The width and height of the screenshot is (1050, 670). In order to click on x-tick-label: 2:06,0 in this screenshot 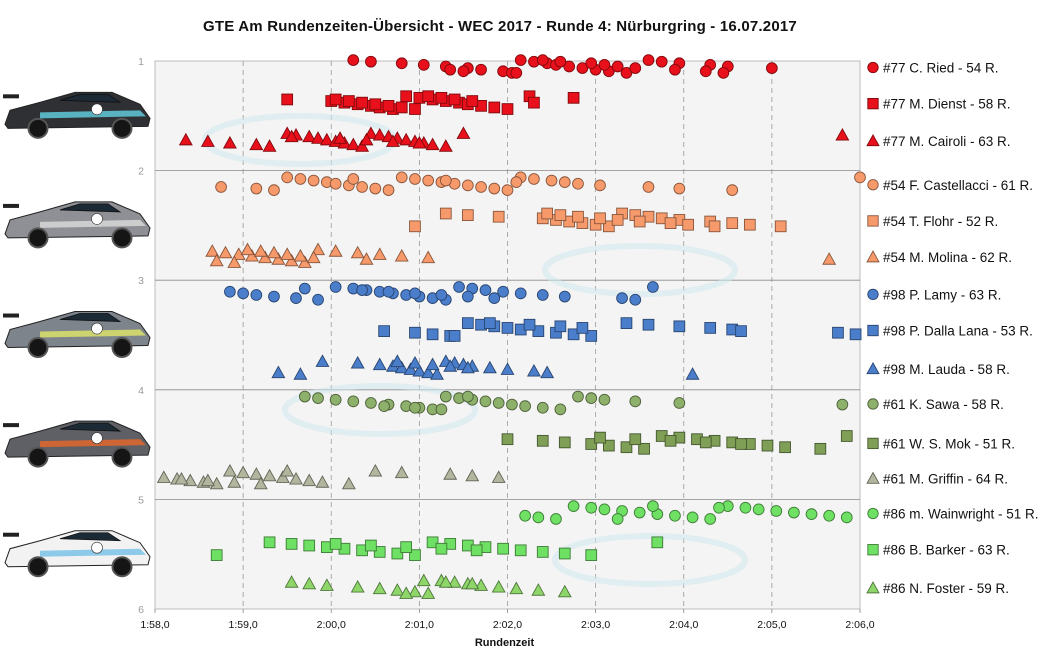, I will do `click(859, 625)`.